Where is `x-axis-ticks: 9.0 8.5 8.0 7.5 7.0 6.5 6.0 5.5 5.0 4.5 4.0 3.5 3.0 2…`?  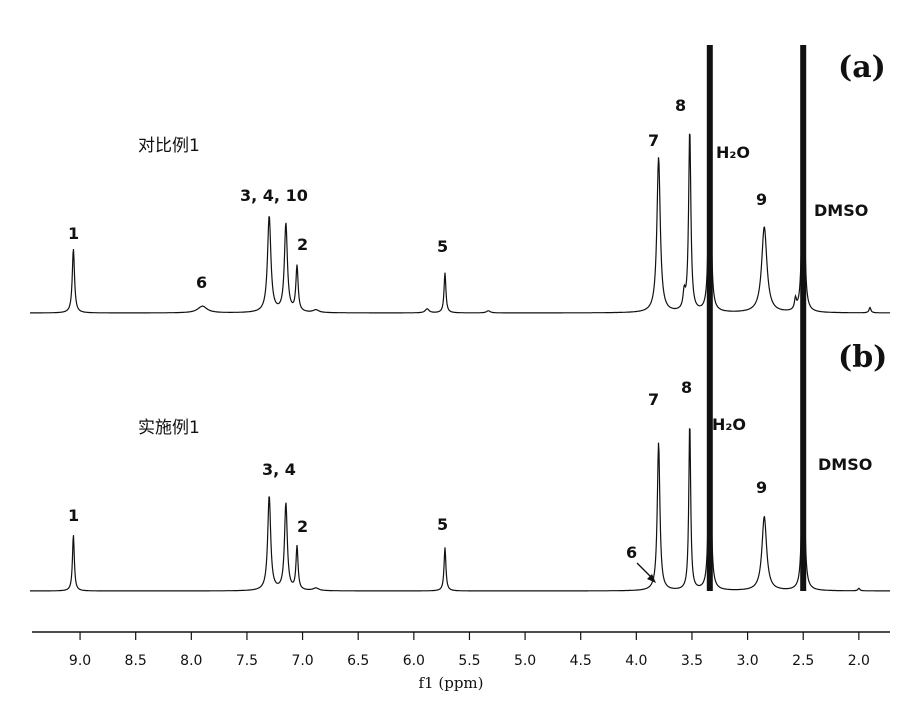 x-axis-ticks: 9.0 8.5 8.0 7.5 7.0 6.5 6.0 5.5 5.0 4.5 4.0 3.5 3.0 2… is located at coordinates (469, 650).